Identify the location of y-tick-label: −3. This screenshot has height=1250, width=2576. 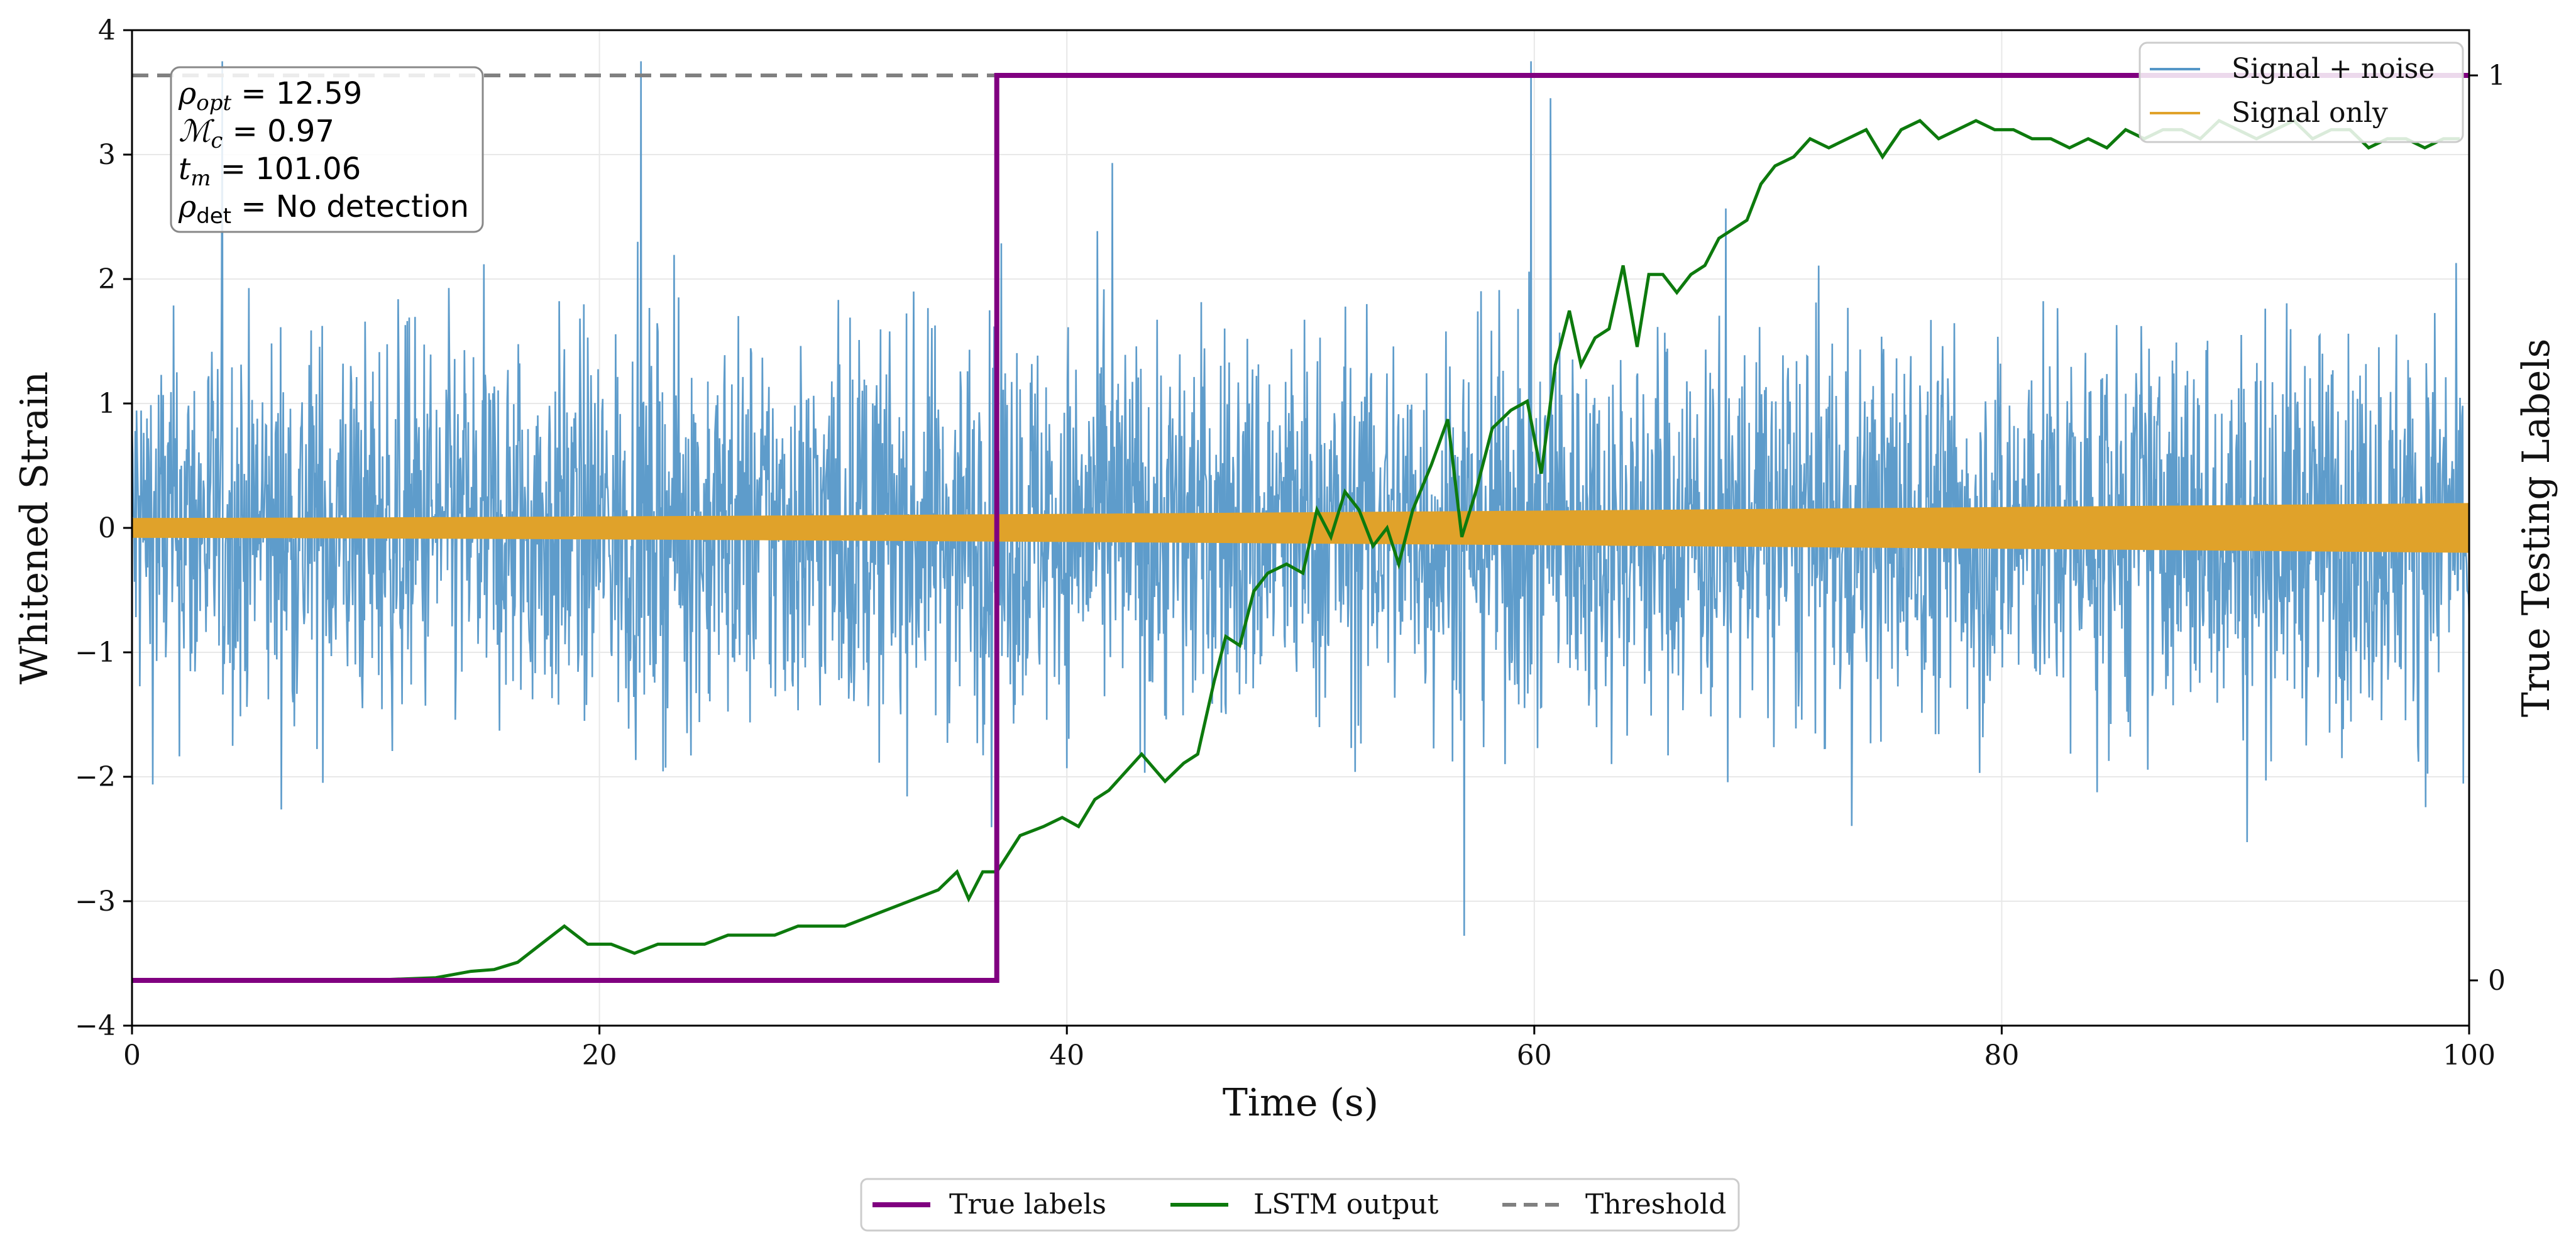
(95, 901).